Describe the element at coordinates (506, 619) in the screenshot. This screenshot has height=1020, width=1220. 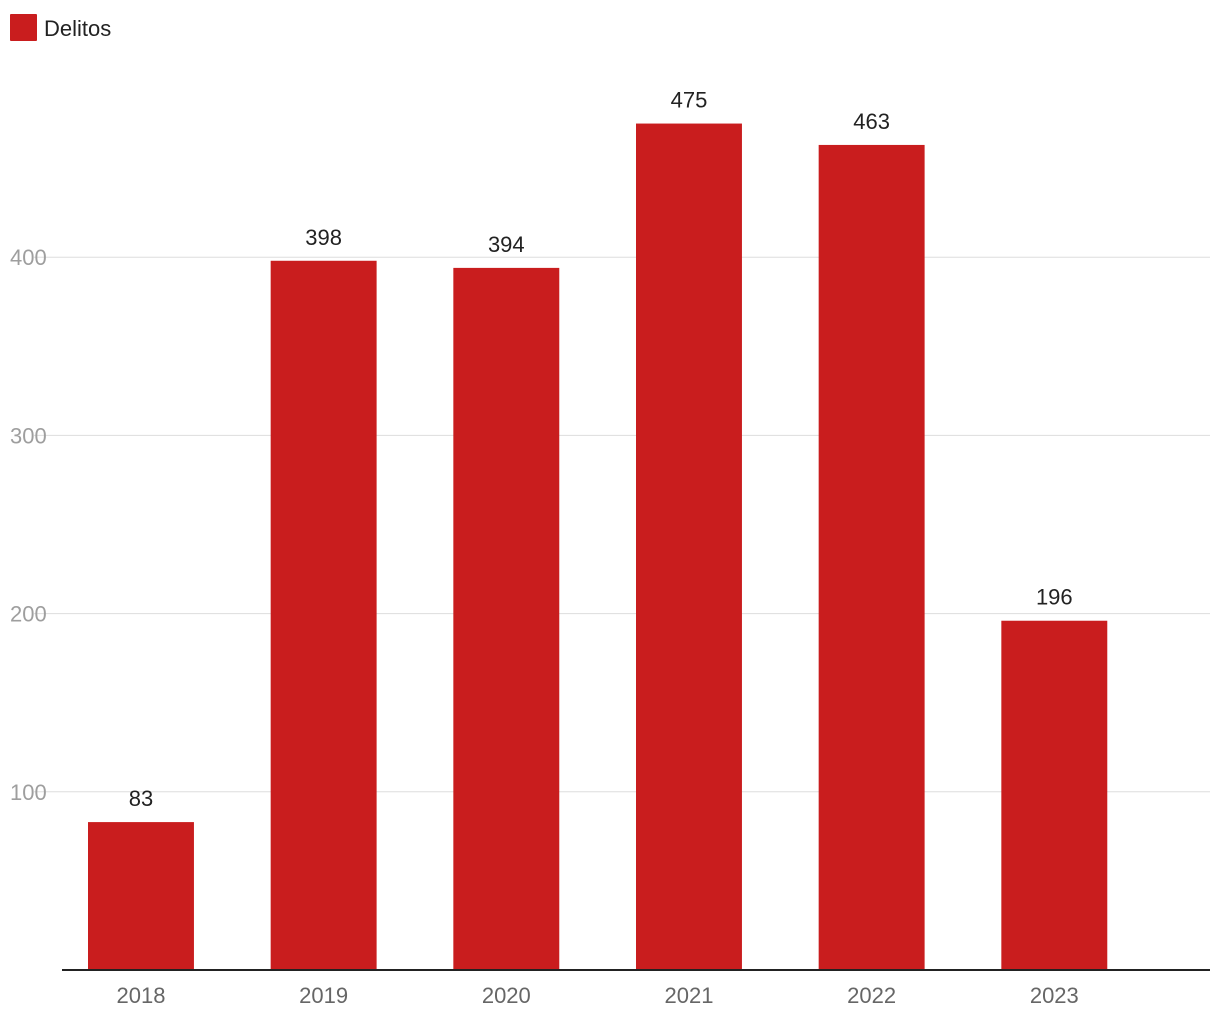
I see `bar-2020` at that location.